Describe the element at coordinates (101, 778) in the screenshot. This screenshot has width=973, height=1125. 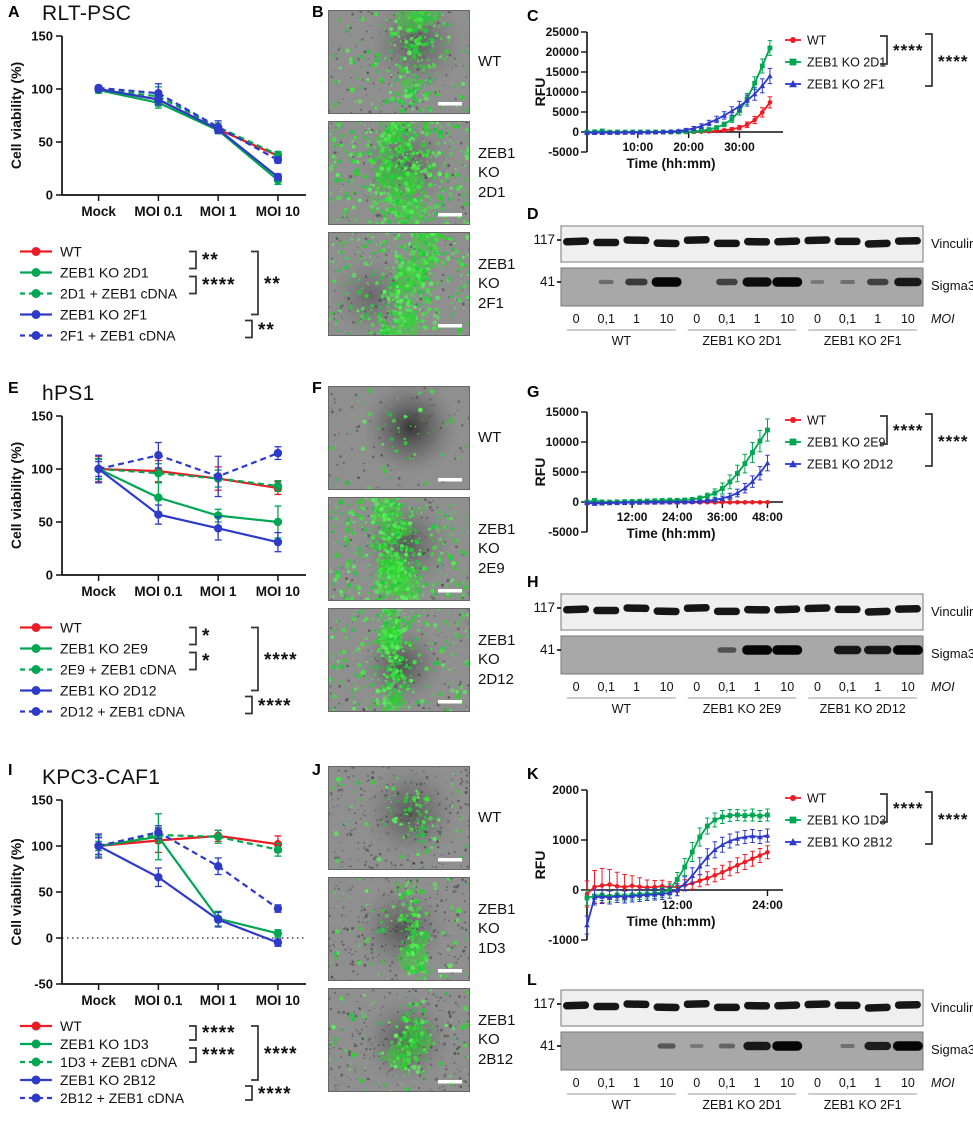
I see `cell-line-title-kpc3-caf1: KPC3-CAF1` at that location.